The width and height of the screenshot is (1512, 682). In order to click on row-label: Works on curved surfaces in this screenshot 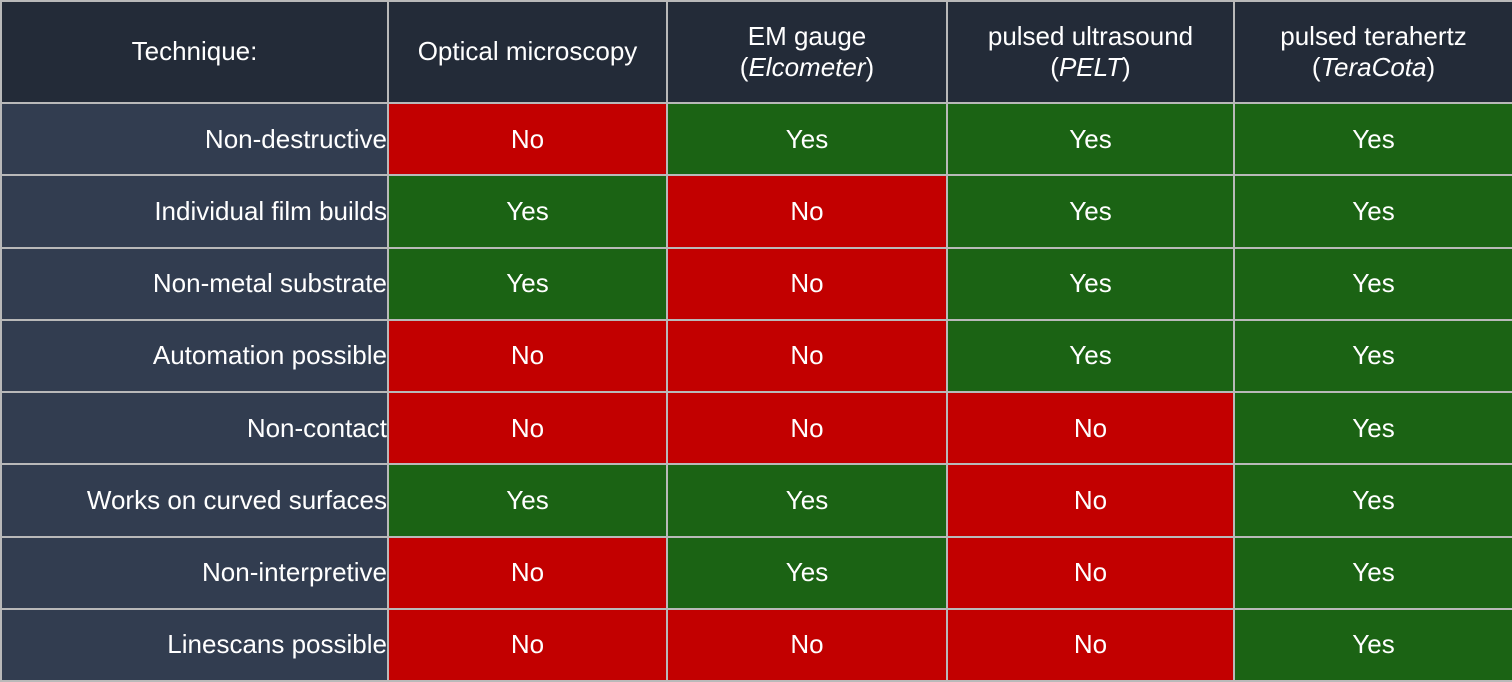, I will do `click(194, 500)`.